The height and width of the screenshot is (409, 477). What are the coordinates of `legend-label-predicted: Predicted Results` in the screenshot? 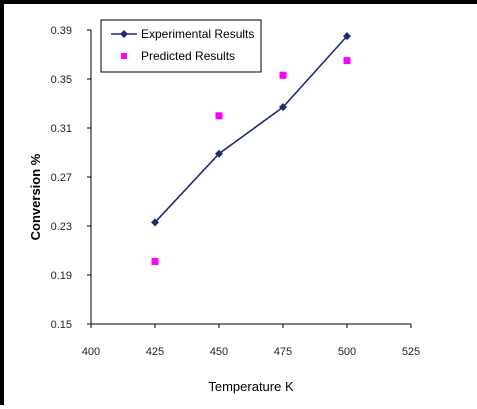 It's located at (188, 56).